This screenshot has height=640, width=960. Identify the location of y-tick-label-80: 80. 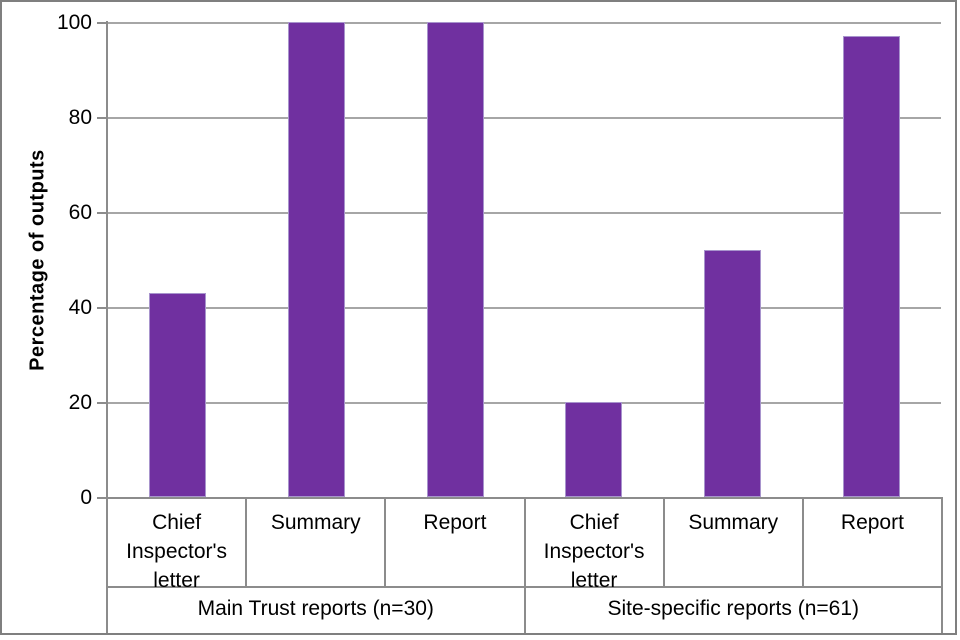
(80, 117).